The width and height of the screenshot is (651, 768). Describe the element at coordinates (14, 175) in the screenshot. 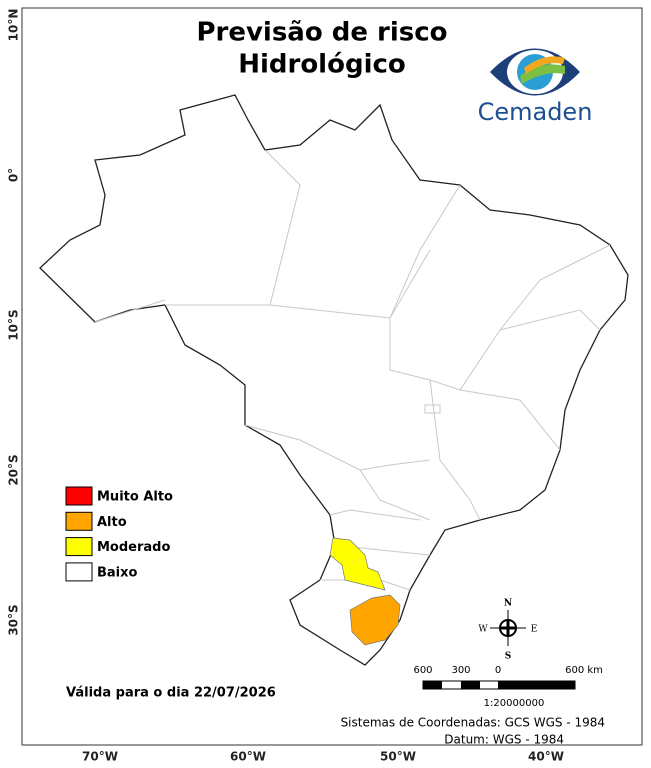

I see `lat-label: 0°` at that location.